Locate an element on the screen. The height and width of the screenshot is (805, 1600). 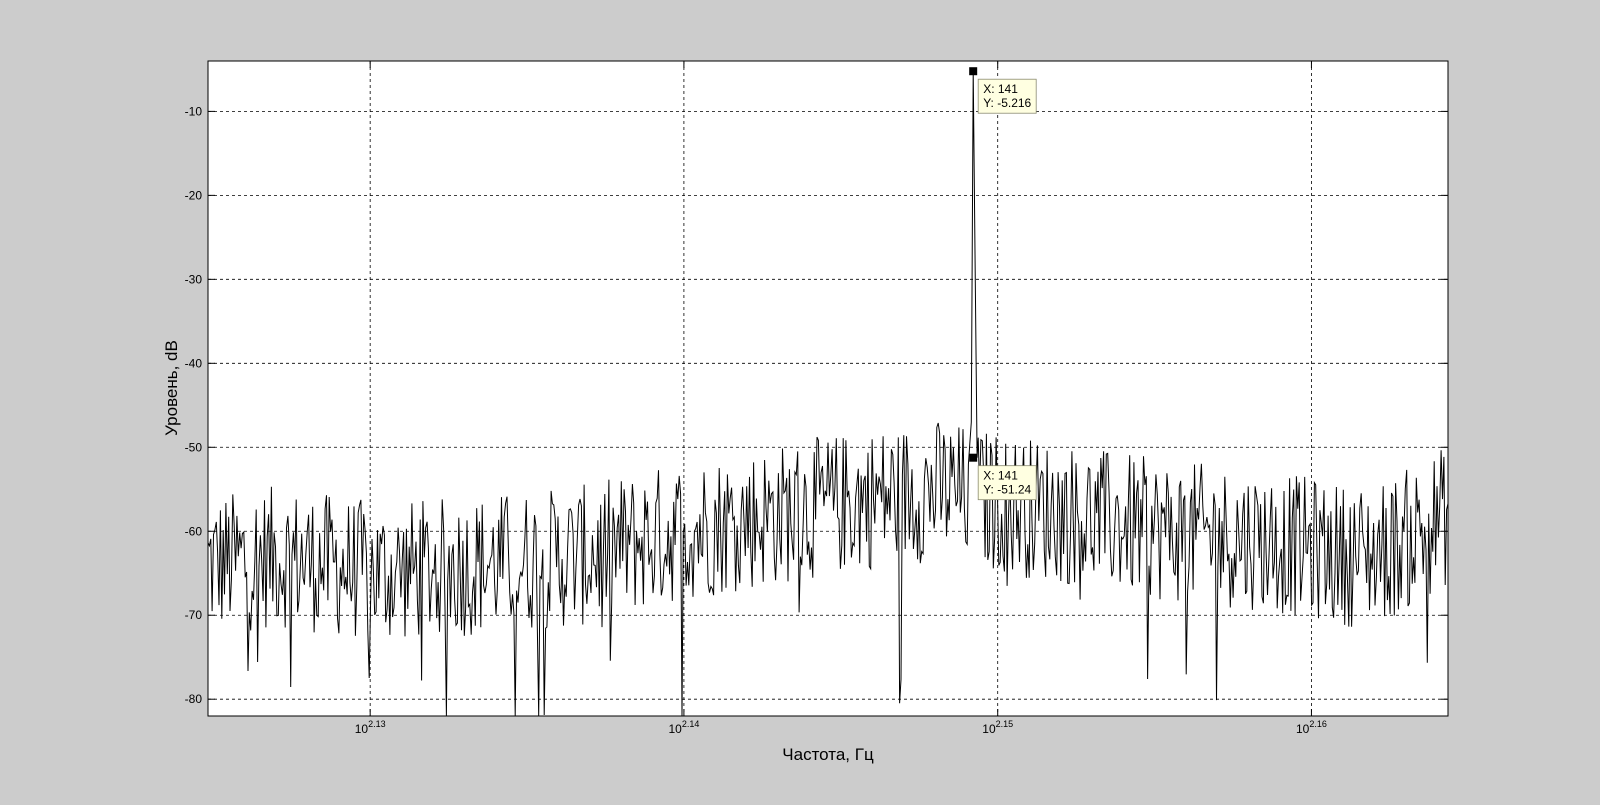
y-tick-label: -30 is located at coordinates (194, 279).